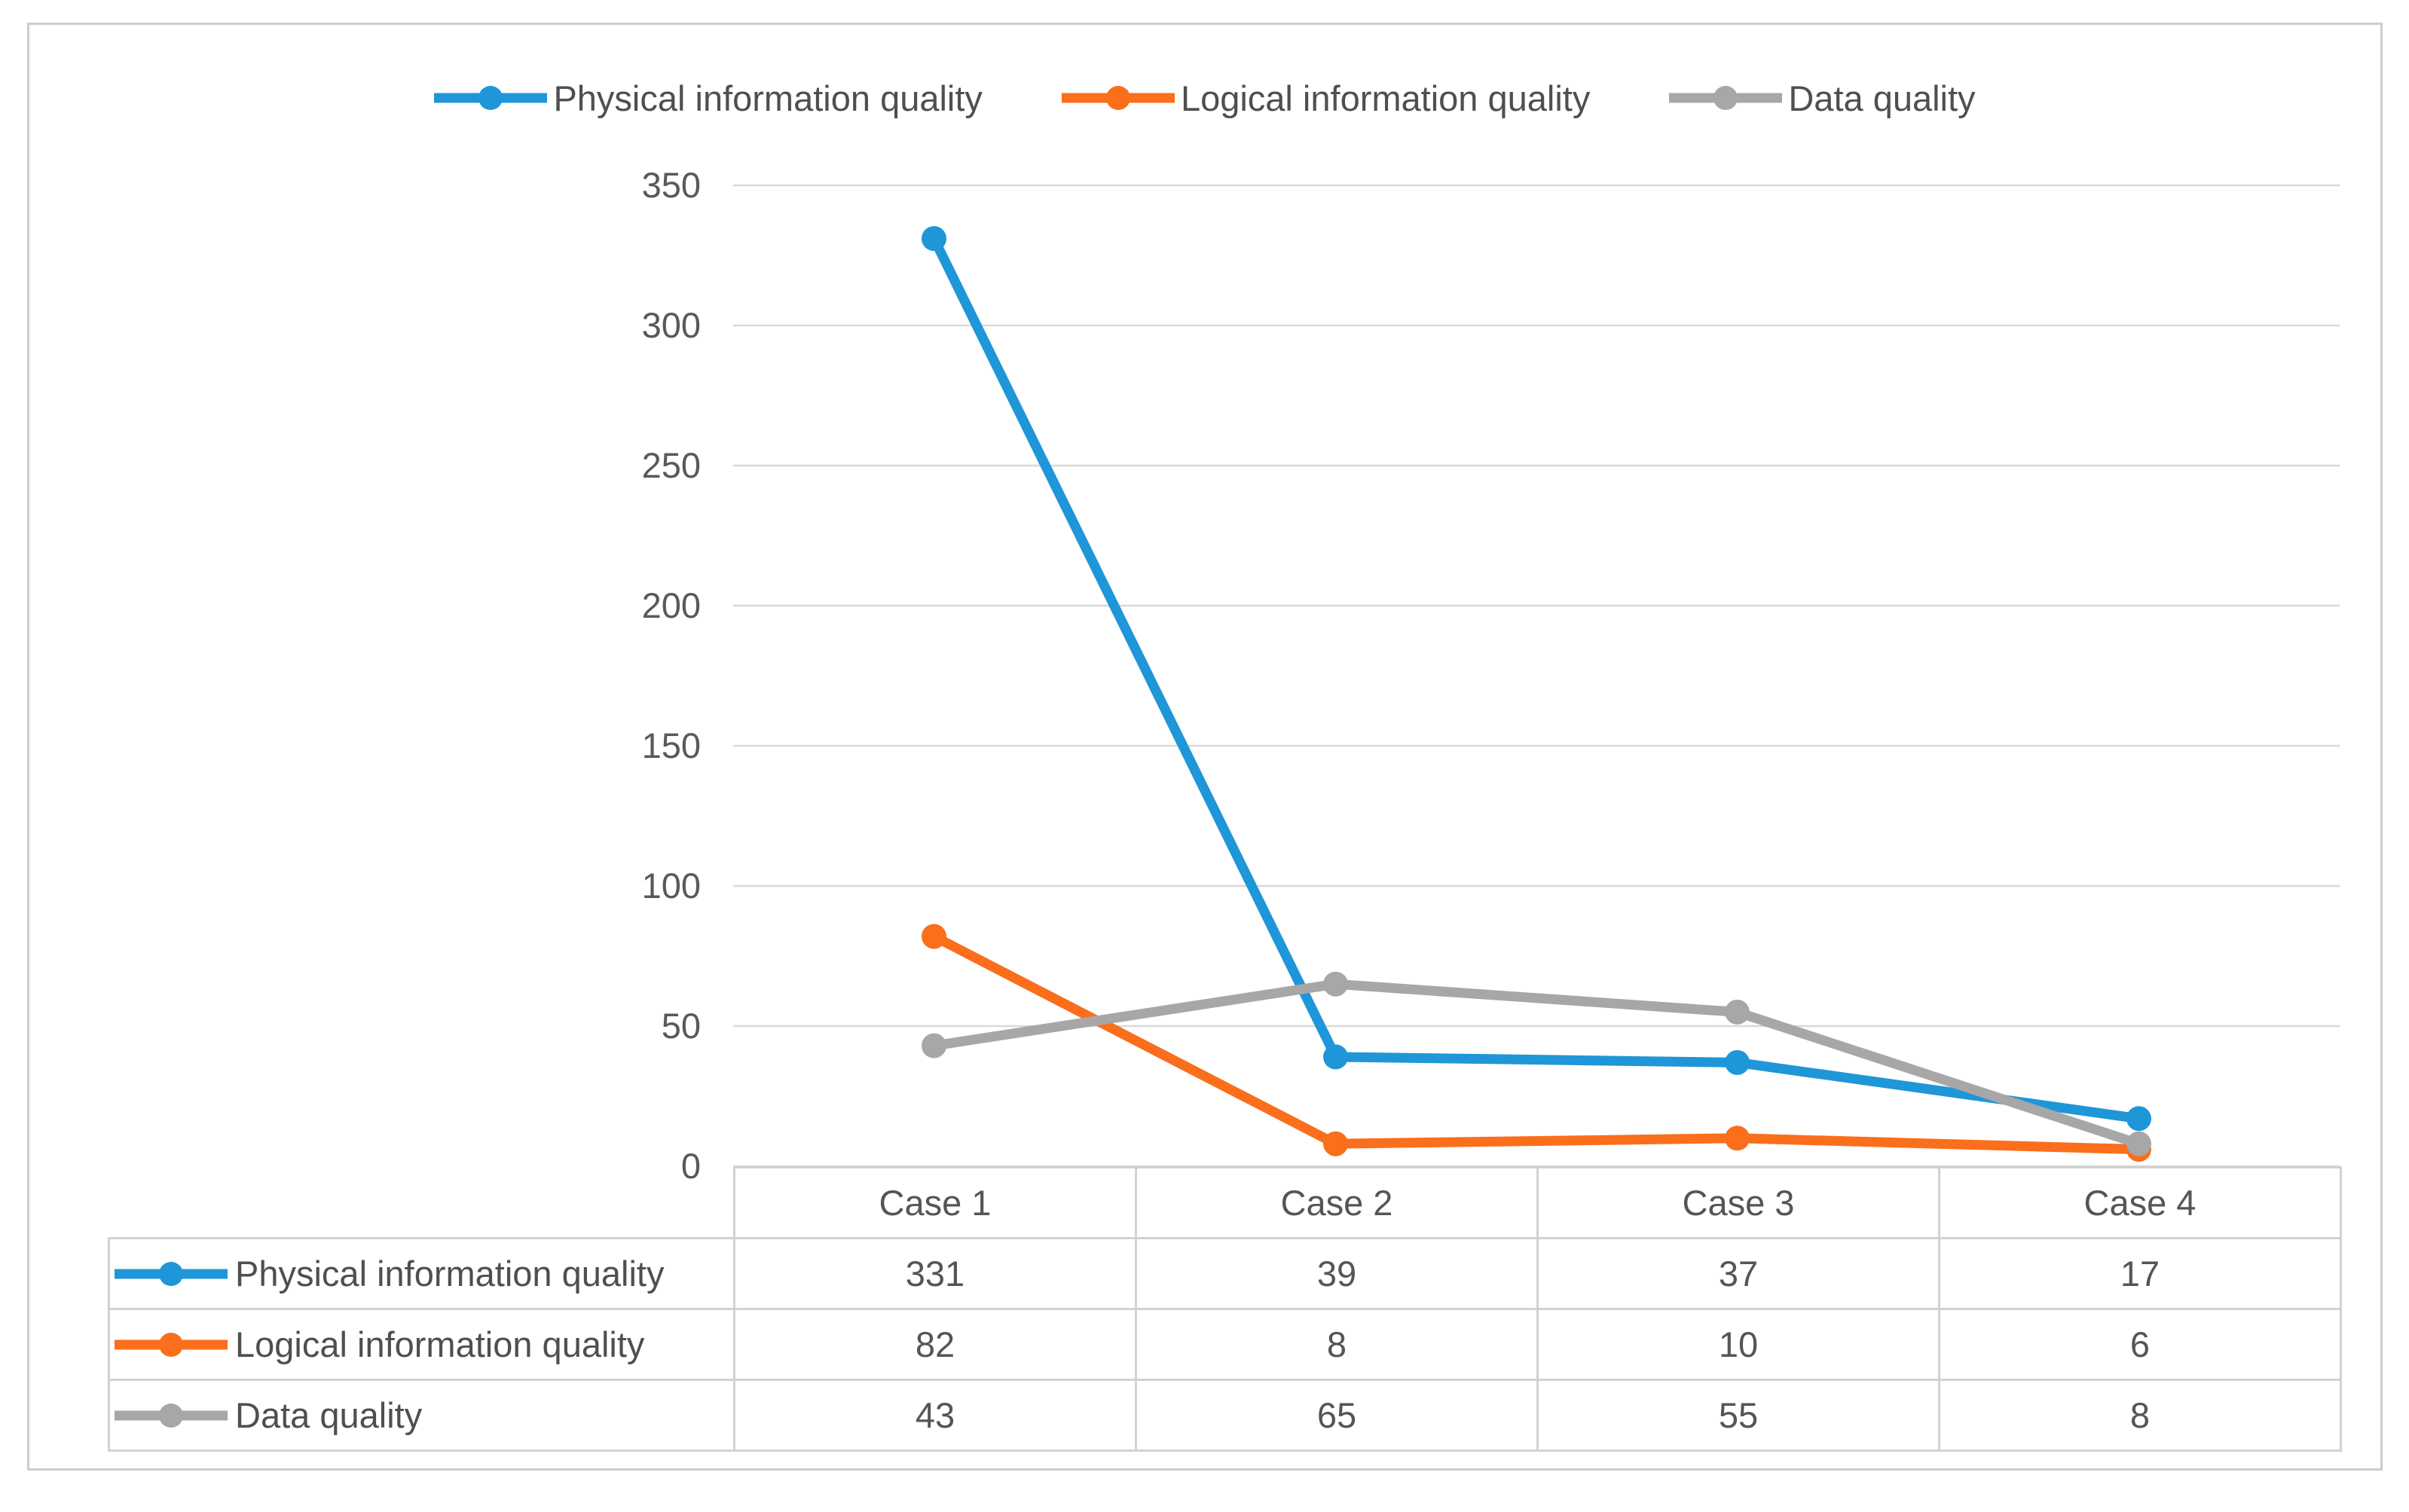 The height and width of the screenshot is (1512, 2409). Describe the element at coordinates (1337, 1415) in the screenshot. I see `table-value-cell: 65` at that location.